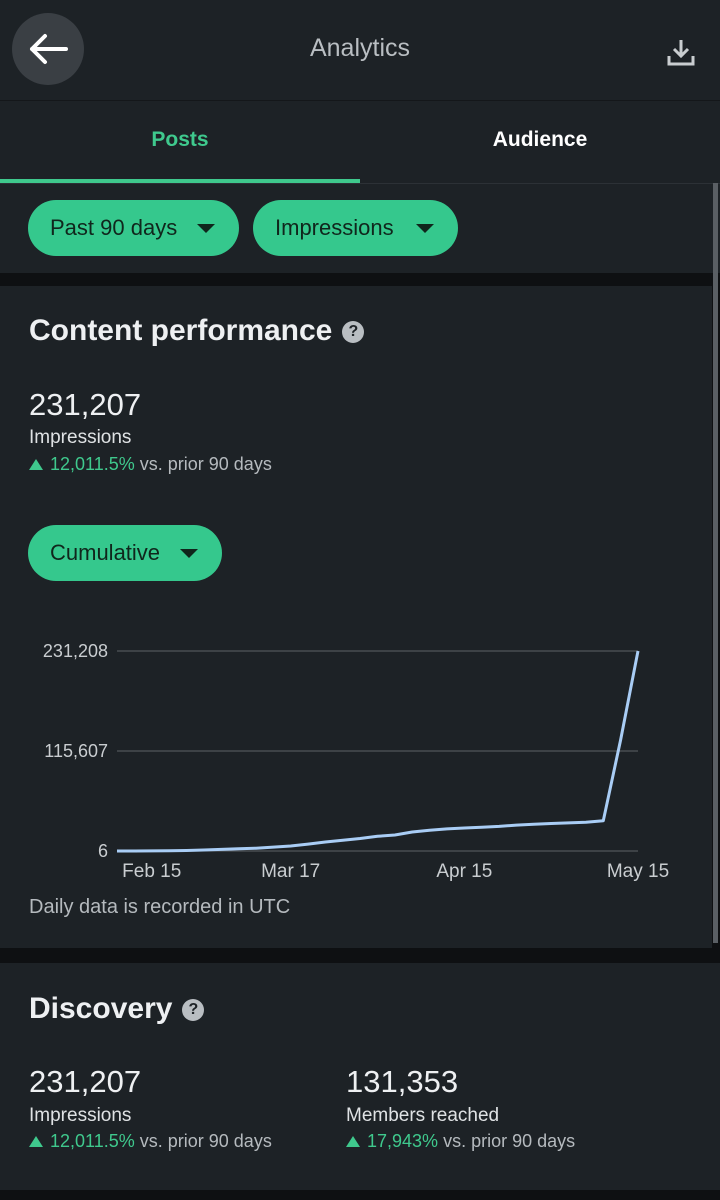  Describe the element at coordinates (360, 142) in the screenshot. I see `tab-bar` at that location.